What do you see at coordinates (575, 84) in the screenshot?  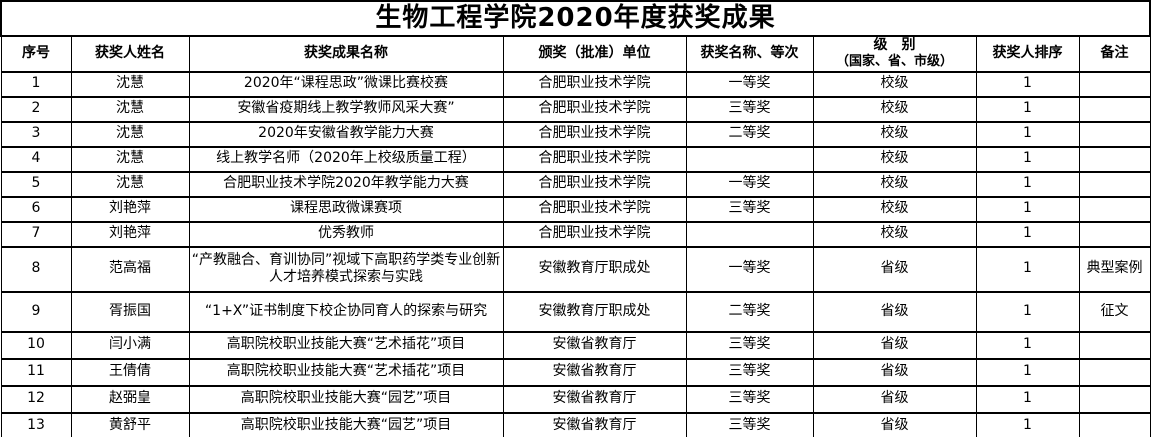 I see `table-row: 1 沈慧 2020年“课程思政”微课比赛校赛 合肥职业技术学院 一等奖 校级 1` at bounding box center [575, 84].